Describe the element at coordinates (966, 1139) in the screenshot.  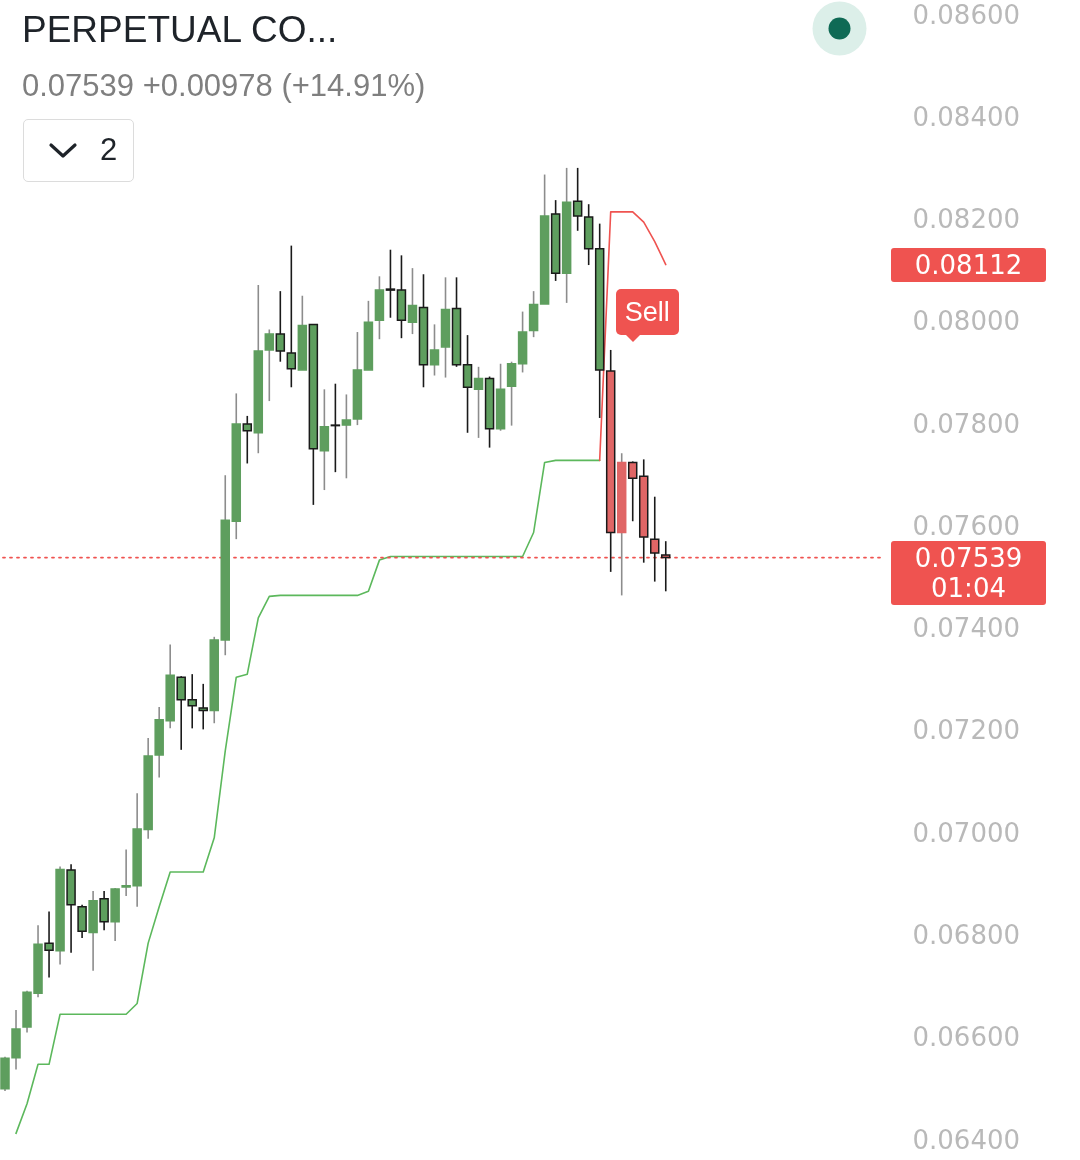
I see `y-tick-label: 0.06400` at that location.